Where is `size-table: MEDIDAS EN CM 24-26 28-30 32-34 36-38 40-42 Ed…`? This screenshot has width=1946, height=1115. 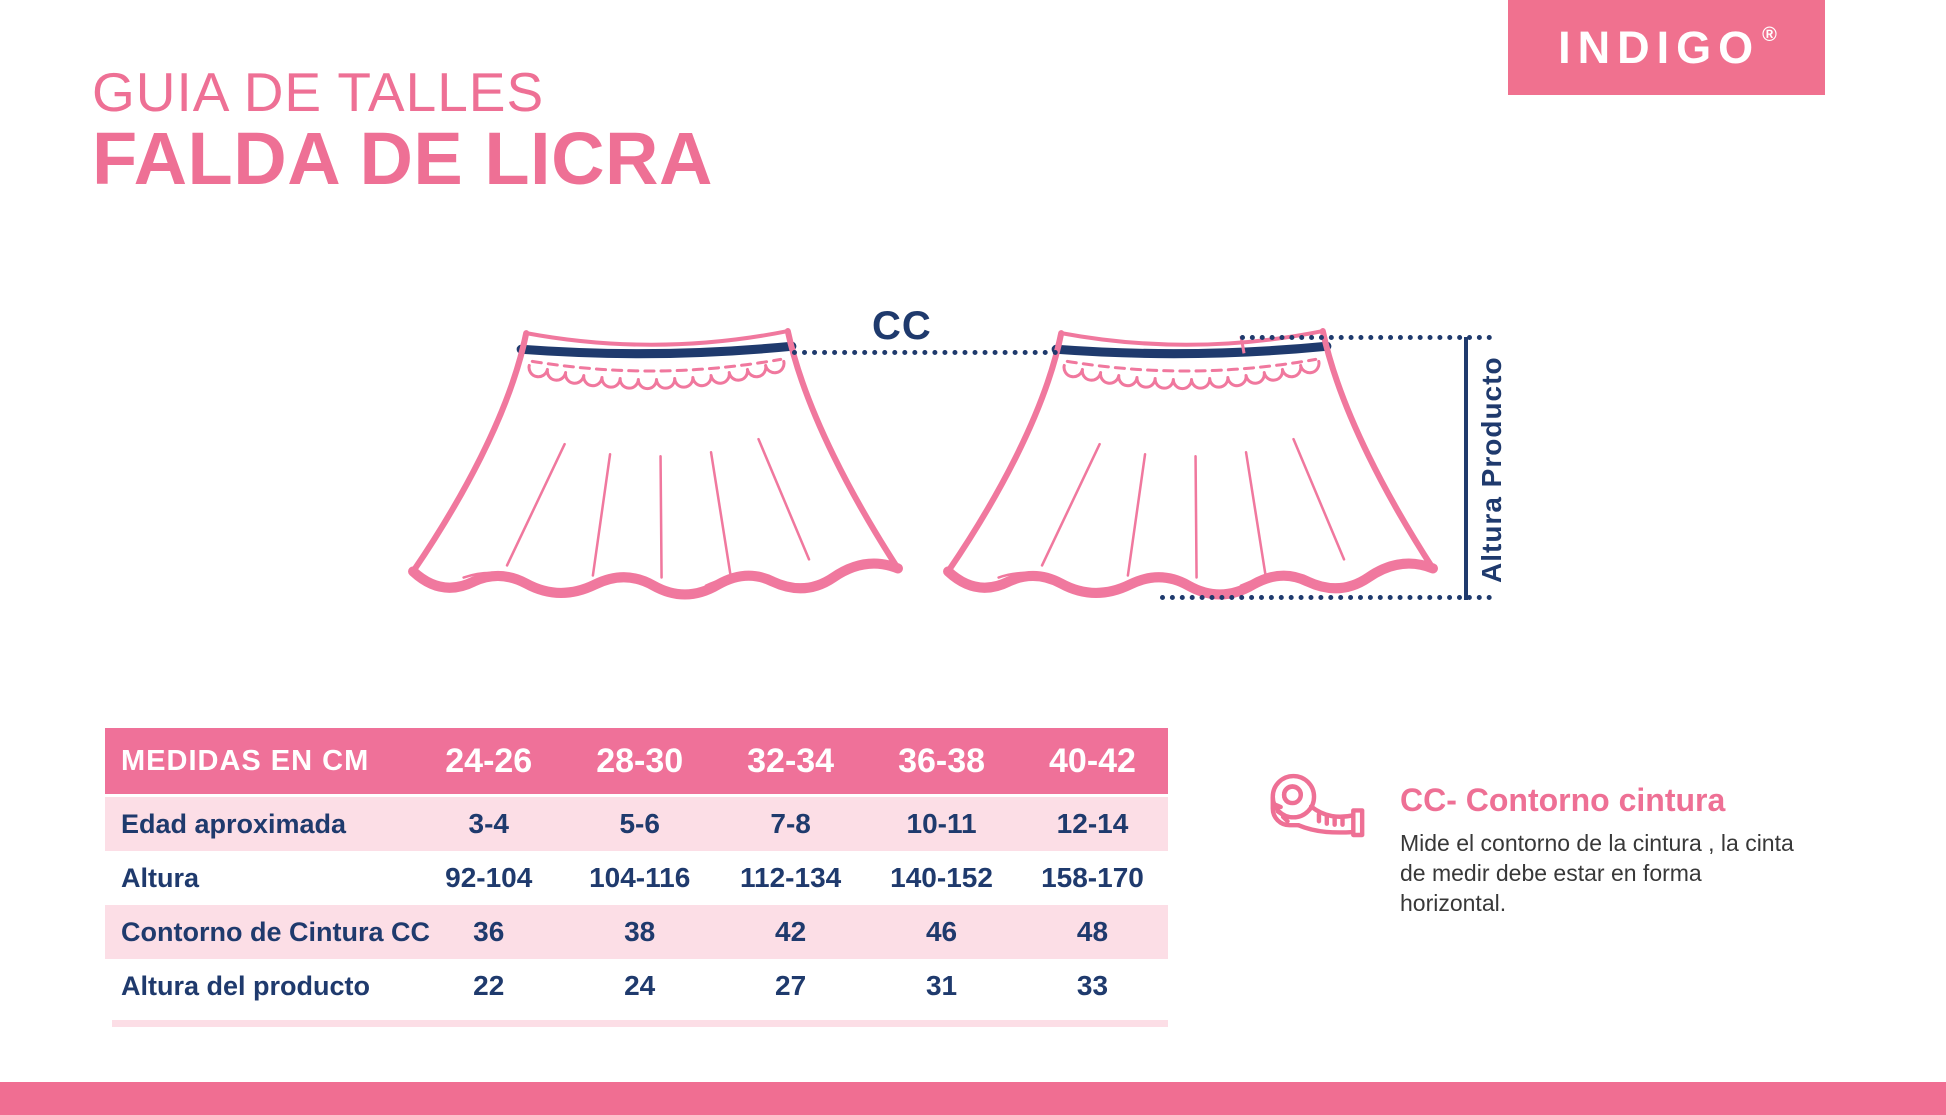
size-table: MEDIDAS EN CM 24-26 28-30 32-34 36-38 40-42 Ed… is located at coordinates (636, 870).